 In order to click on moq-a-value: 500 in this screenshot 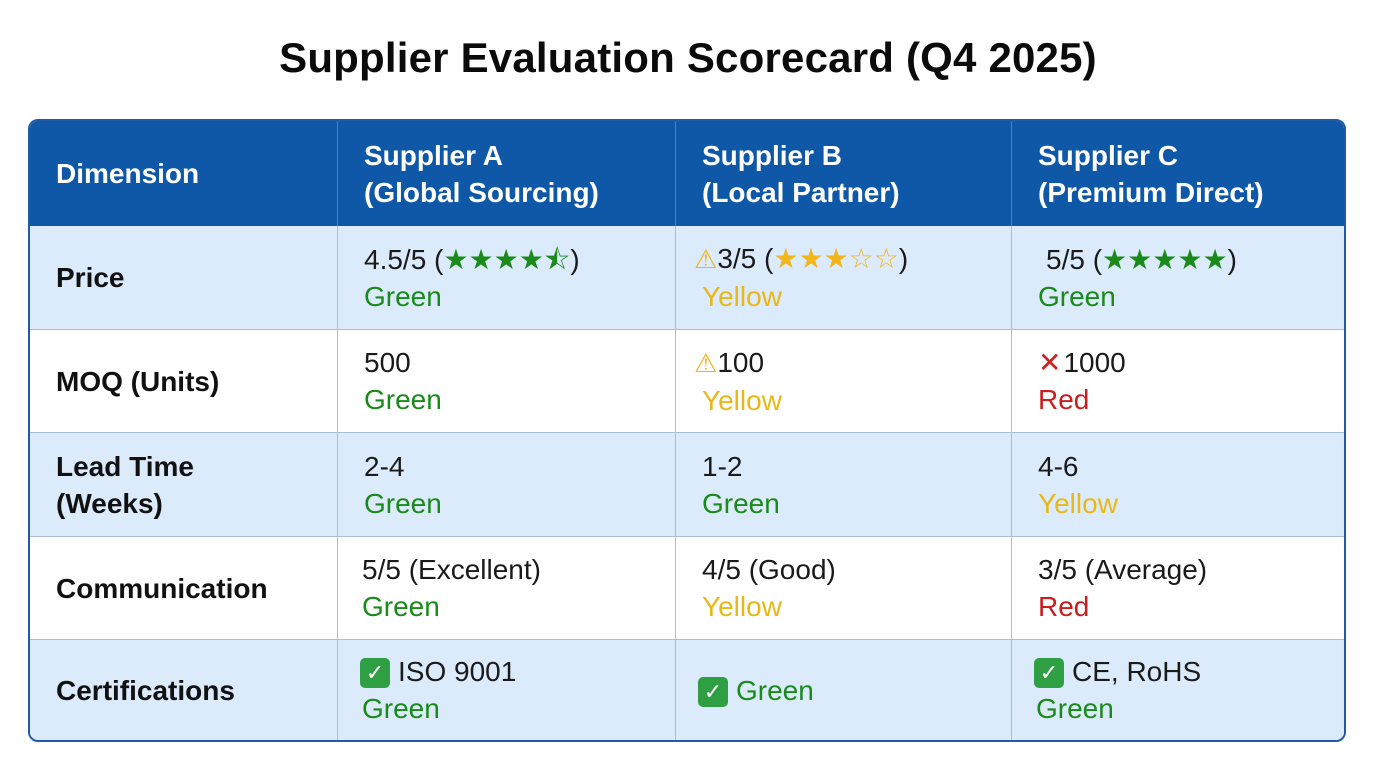, I will do `click(387, 362)`.